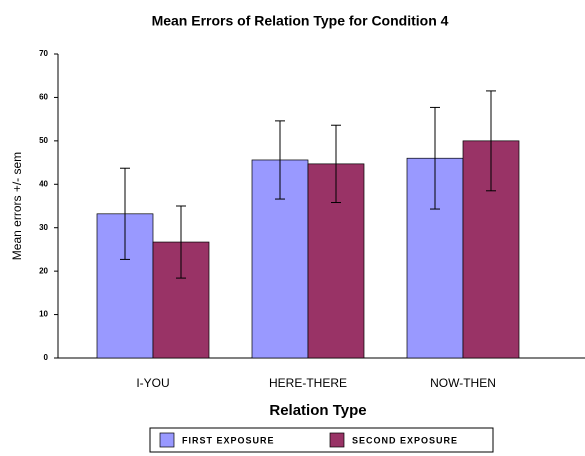 Image resolution: width=585 pixels, height=456 pixels. What do you see at coordinates (308, 383) in the screenshot?
I see `x-tick-label: HERE-THERE` at bounding box center [308, 383].